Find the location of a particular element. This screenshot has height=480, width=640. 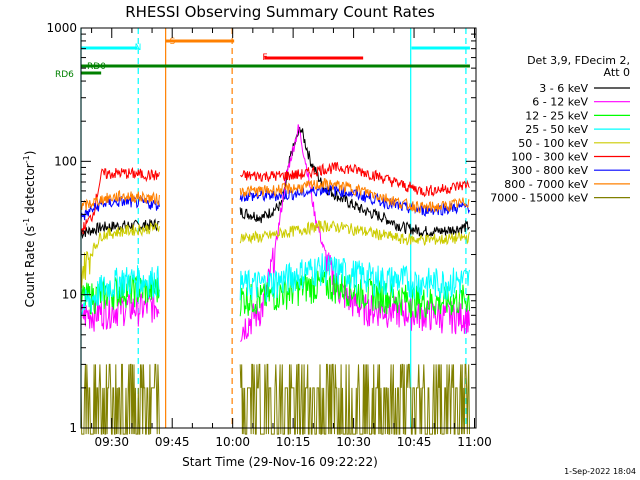

legend-header-1: Att 0 is located at coordinates (617, 72).